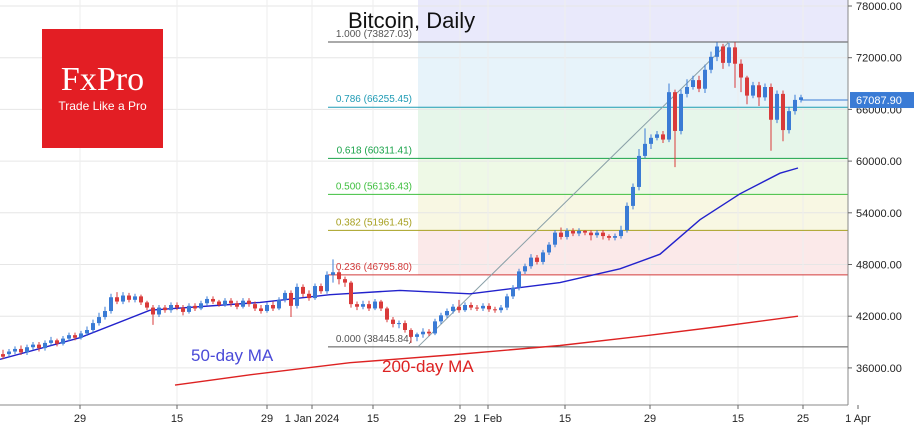 The width and height of the screenshot is (916, 430). I want to click on fib-band, so click(633, 252).